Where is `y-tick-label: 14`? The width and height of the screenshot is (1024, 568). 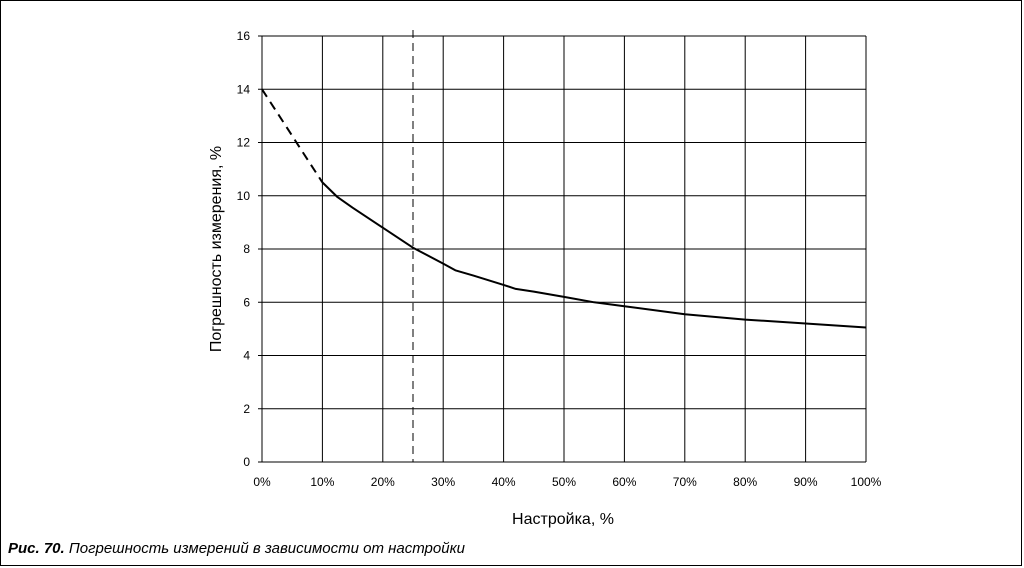
y-tick-label: 14 is located at coordinates (244, 89).